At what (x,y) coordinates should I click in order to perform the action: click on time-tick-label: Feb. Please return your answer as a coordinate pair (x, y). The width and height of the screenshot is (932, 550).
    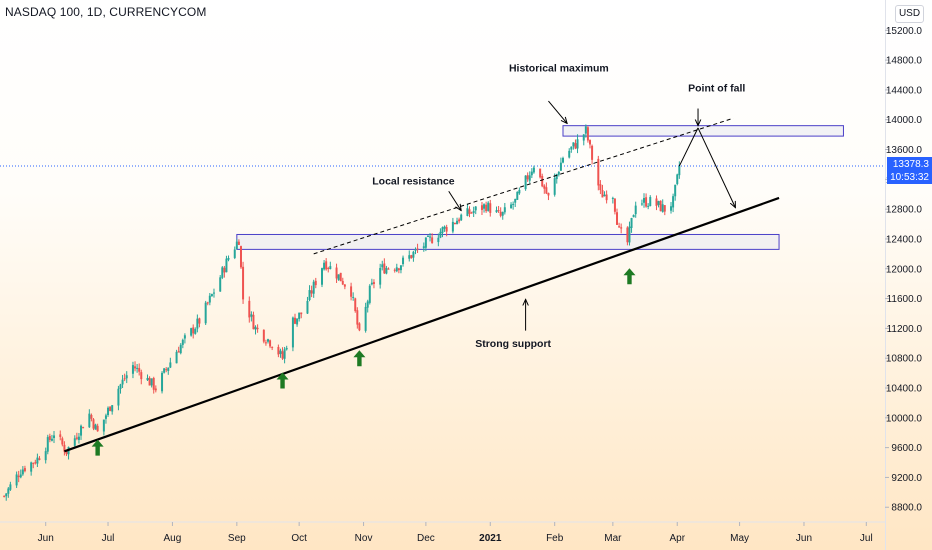
    Looking at the image, I should click on (555, 538).